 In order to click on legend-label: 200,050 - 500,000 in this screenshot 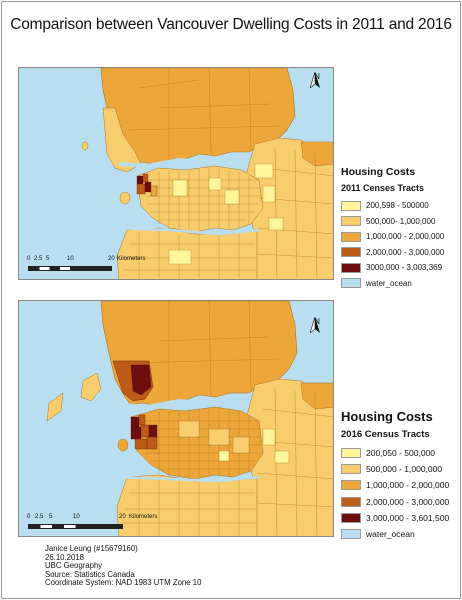, I will do `click(401, 453)`.